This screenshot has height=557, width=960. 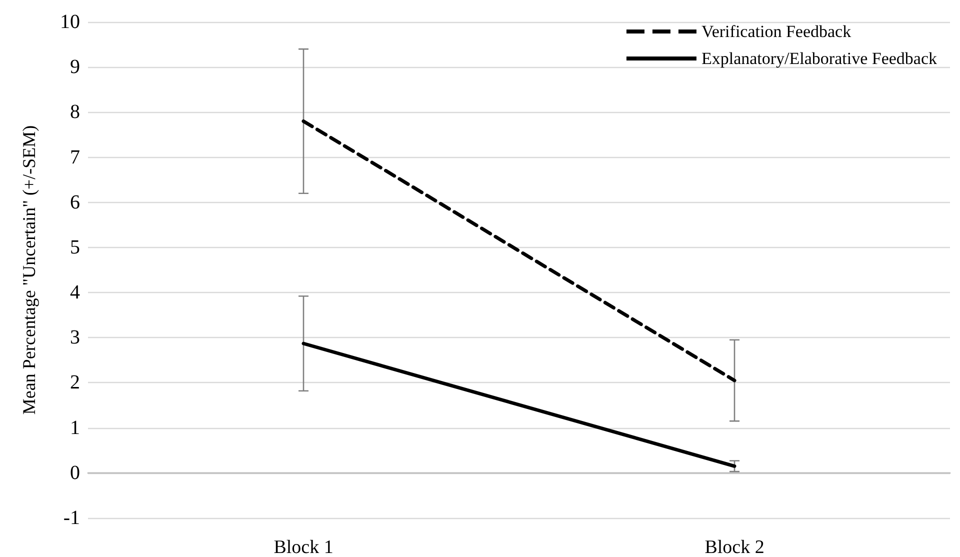 I want to click on y-tick-label: 2, so click(x=75, y=383).